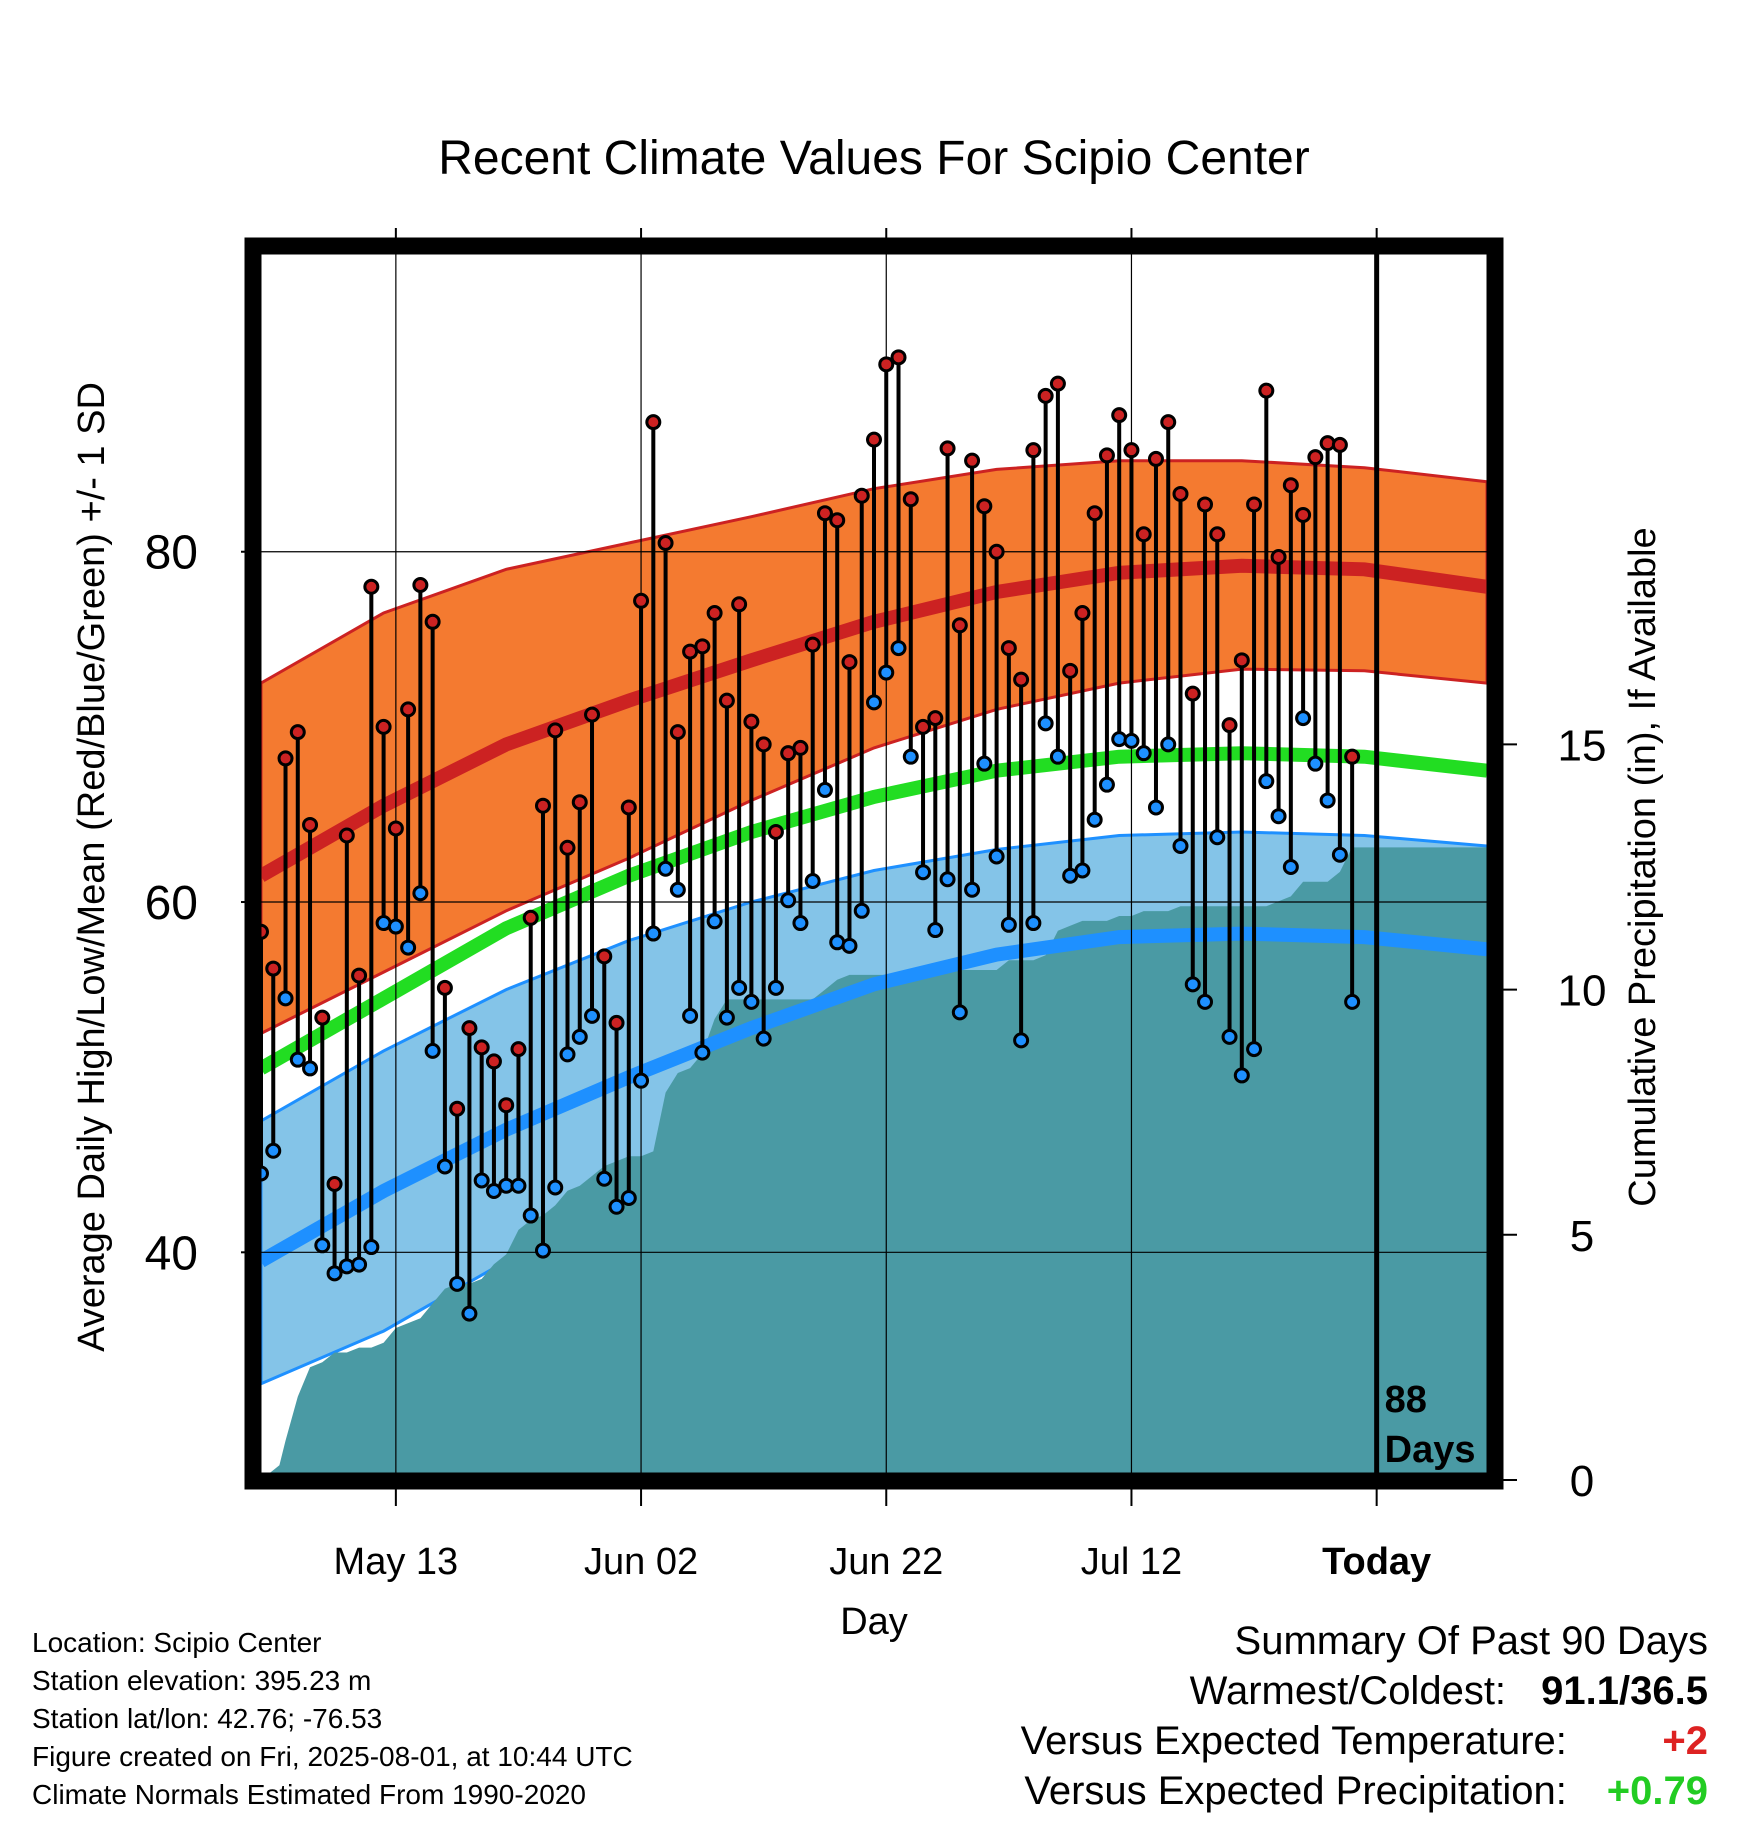 Image resolution: width=1748 pixels, height=1828 pixels. I want to click on summary-precip-value: +0.79, so click(1657, 1791).